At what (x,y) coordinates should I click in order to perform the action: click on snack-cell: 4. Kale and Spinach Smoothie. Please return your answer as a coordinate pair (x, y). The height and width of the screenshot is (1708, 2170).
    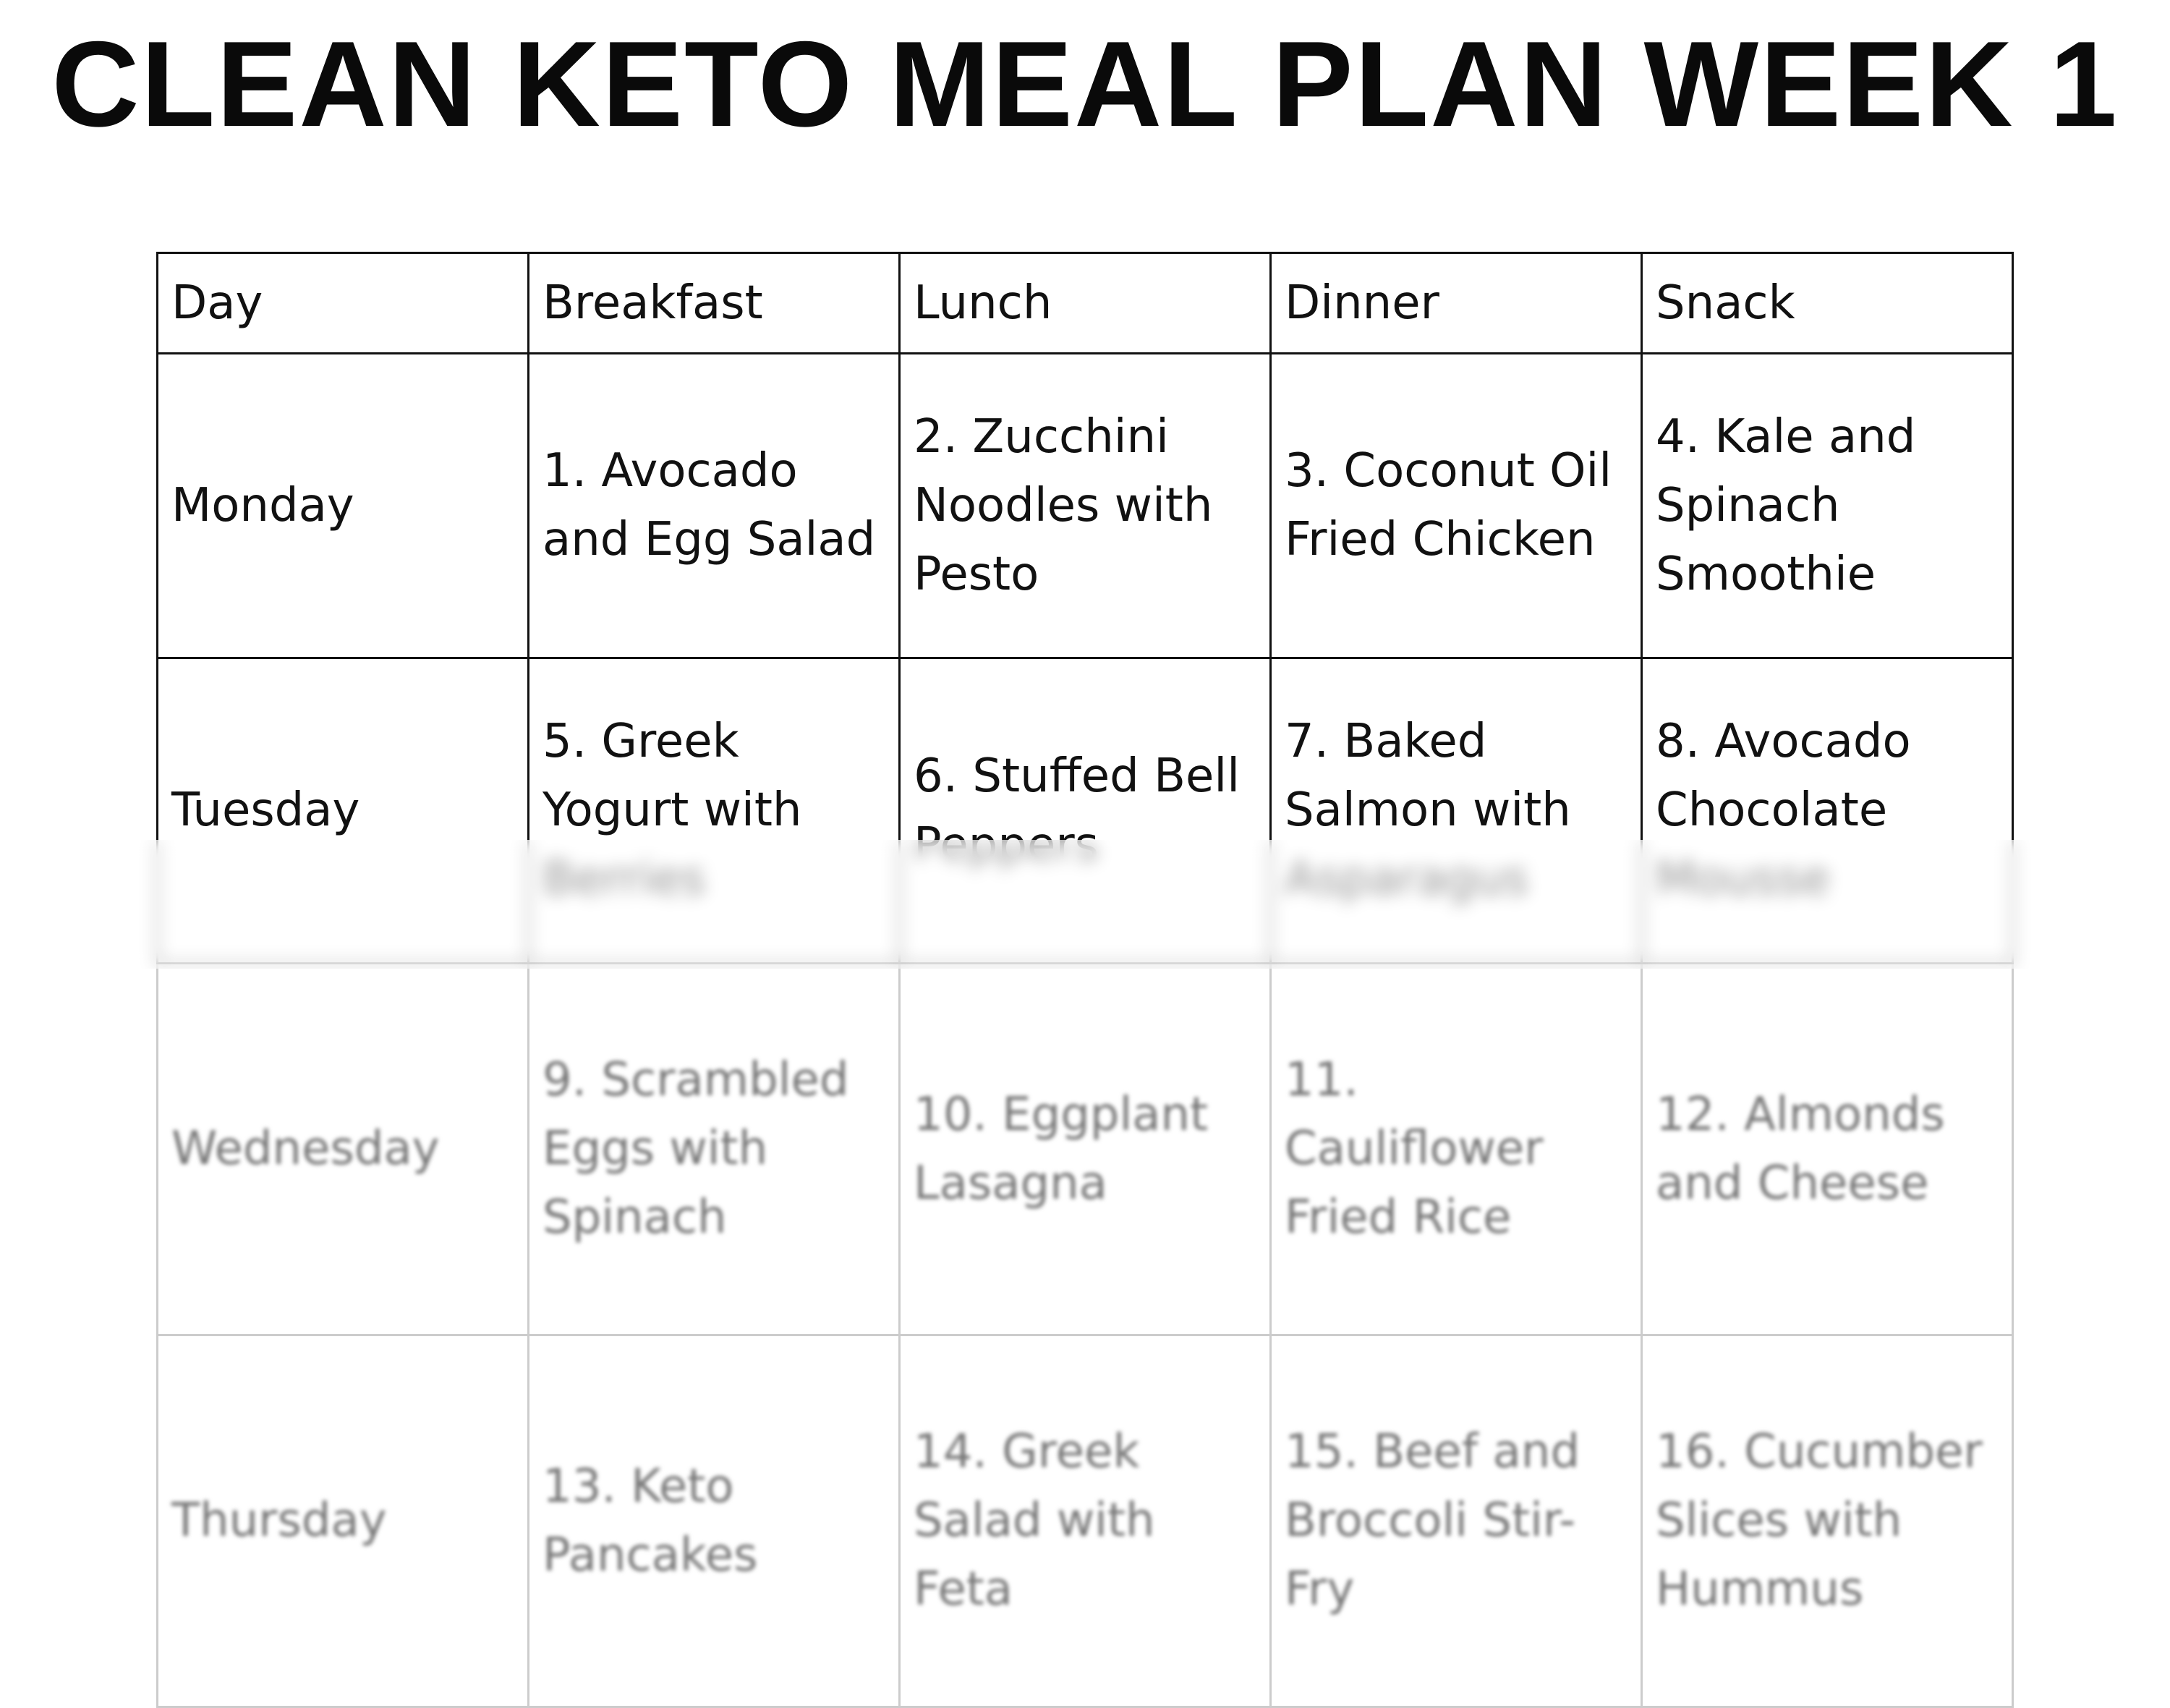
    Looking at the image, I should click on (1827, 505).